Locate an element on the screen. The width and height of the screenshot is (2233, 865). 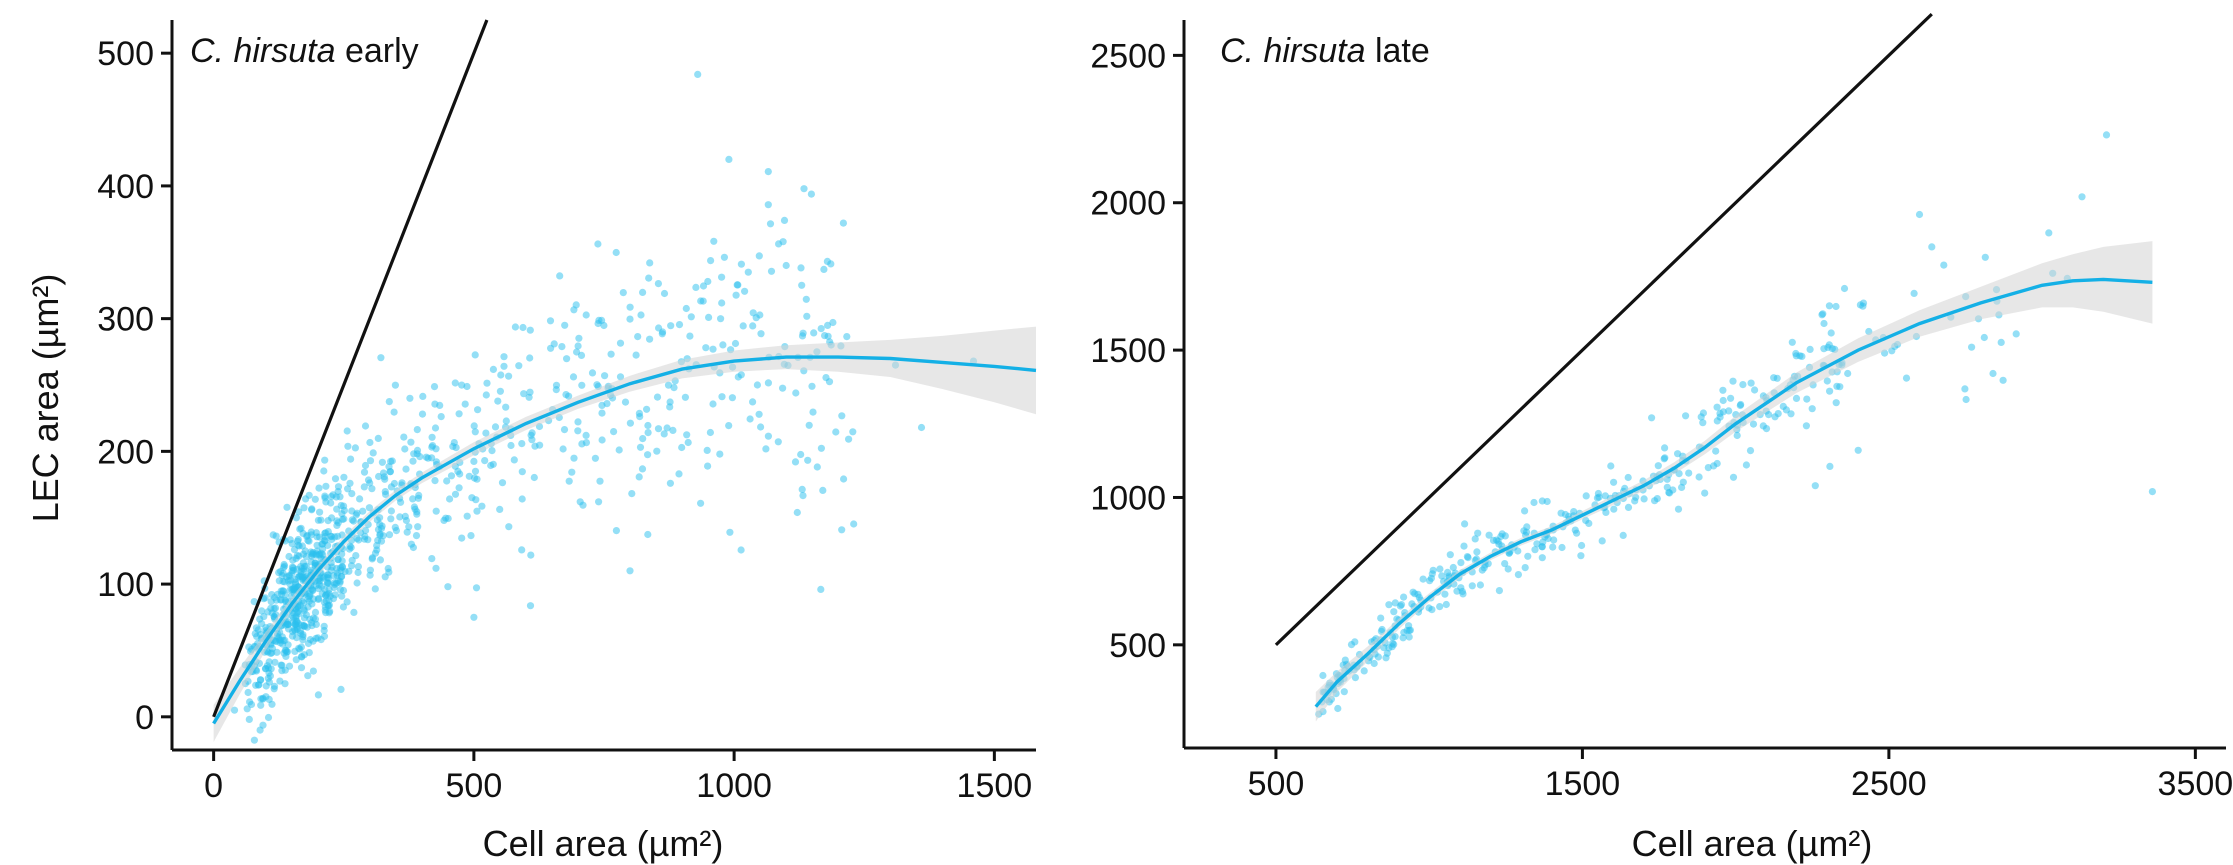
y-tick-label: 0 is located at coordinates (144, 718).